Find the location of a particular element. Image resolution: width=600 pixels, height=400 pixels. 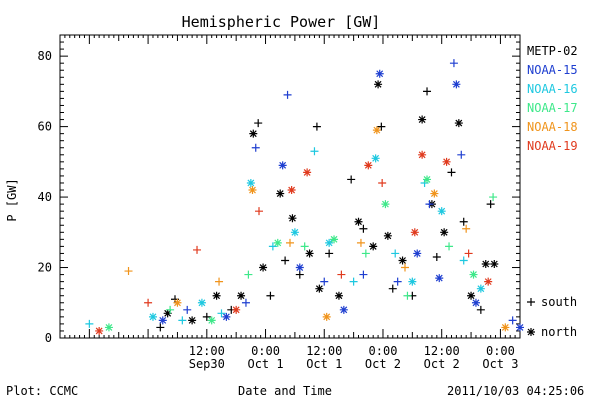

chart-title: Hemispheric Power [GW] is located at coordinates (281, 22).